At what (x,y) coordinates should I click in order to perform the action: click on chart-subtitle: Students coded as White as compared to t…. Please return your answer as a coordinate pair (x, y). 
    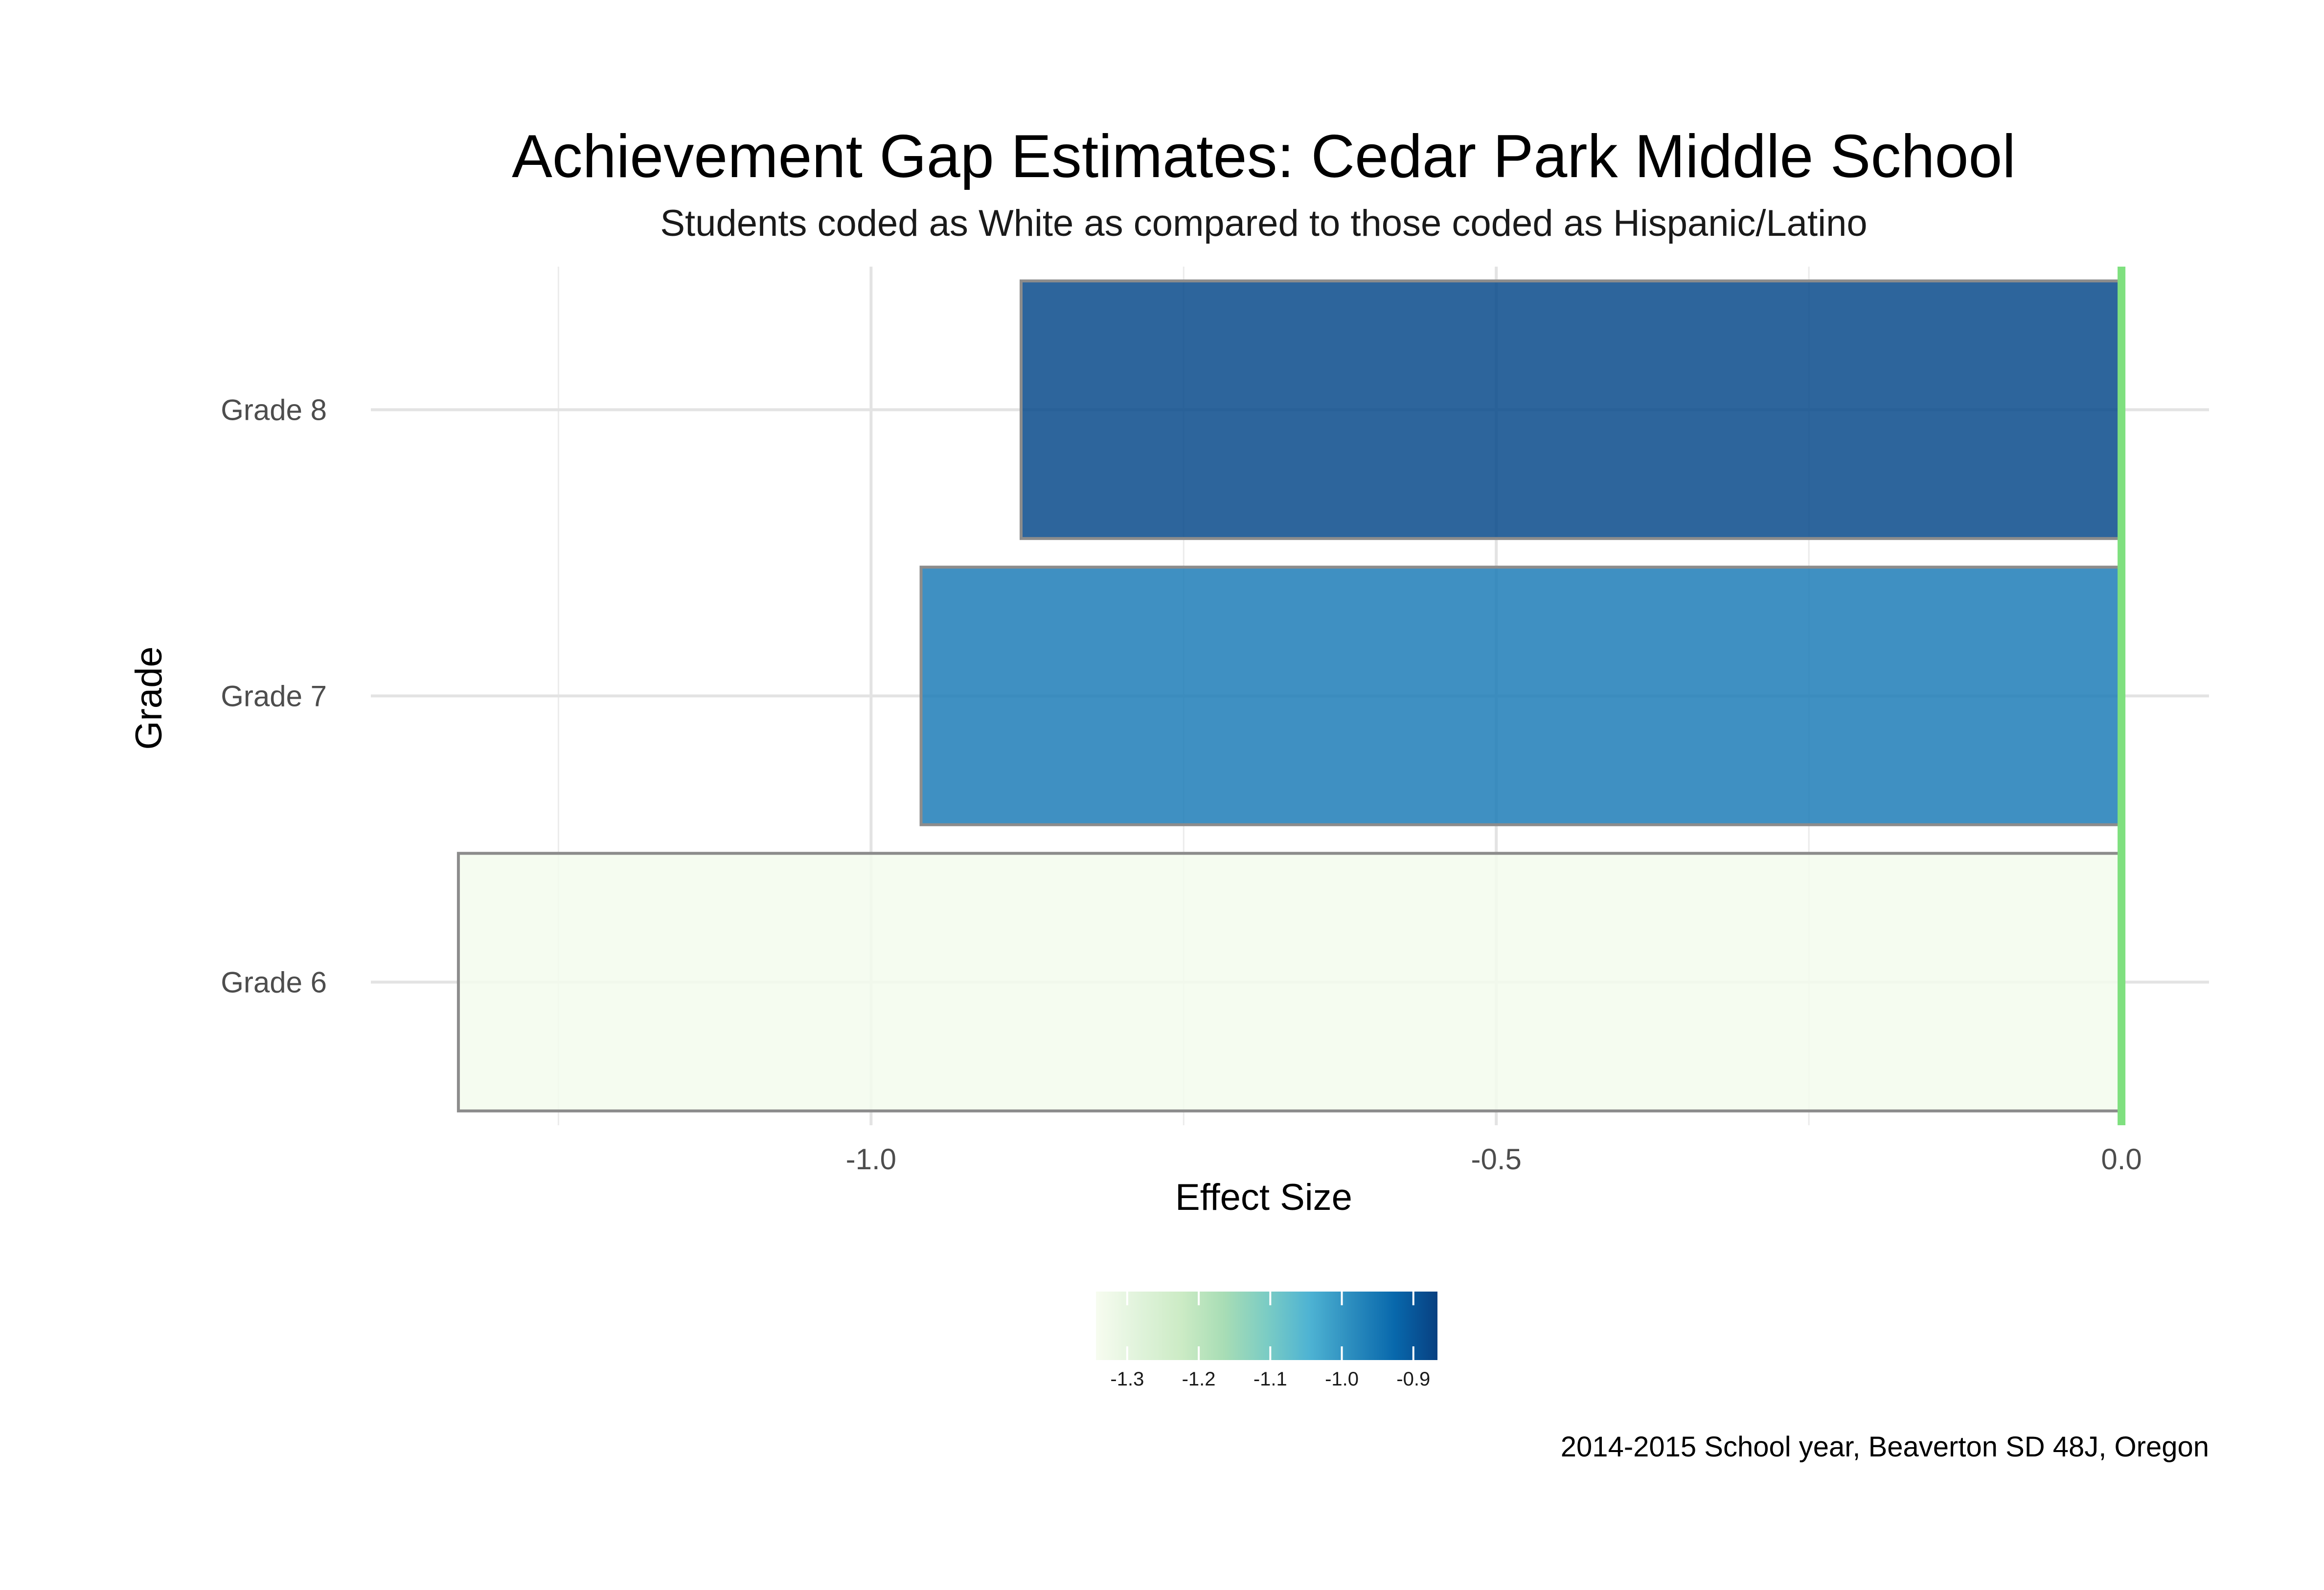
    Looking at the image, I should click on (1263, 224).